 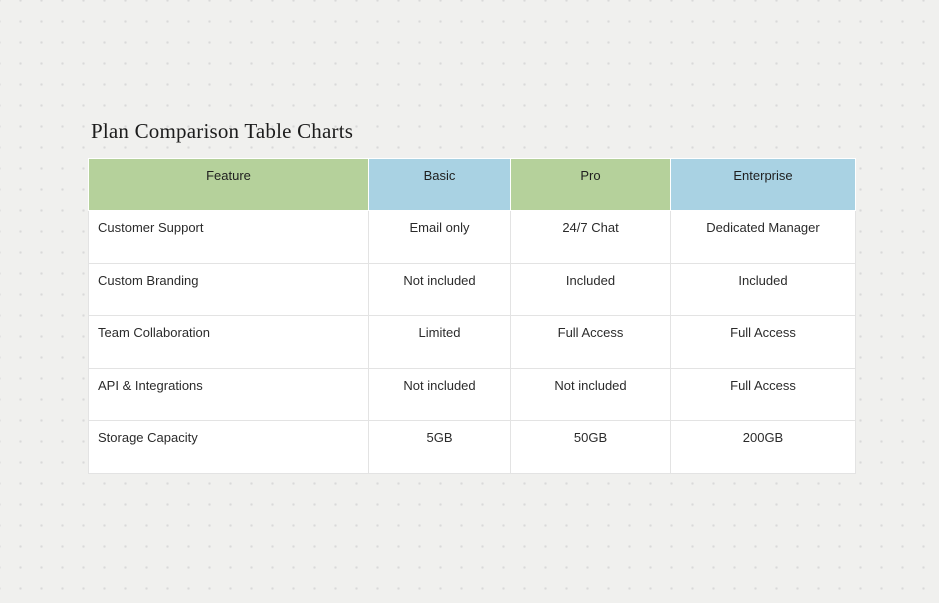 What do you see at coordinates (228, 342) in the screenshot?
I see `feature-cell: Team Collaboration` at bounding box center [228, 342].